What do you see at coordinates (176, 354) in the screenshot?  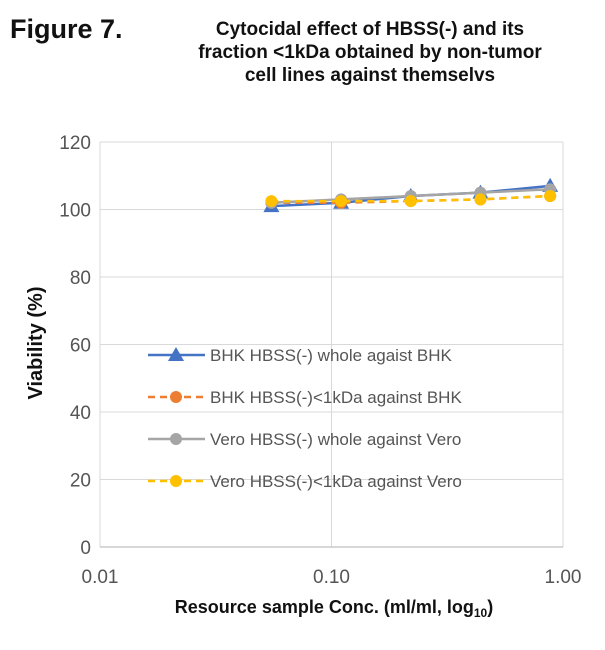 I see `triangle-marker` at bounding box center [176, 354].